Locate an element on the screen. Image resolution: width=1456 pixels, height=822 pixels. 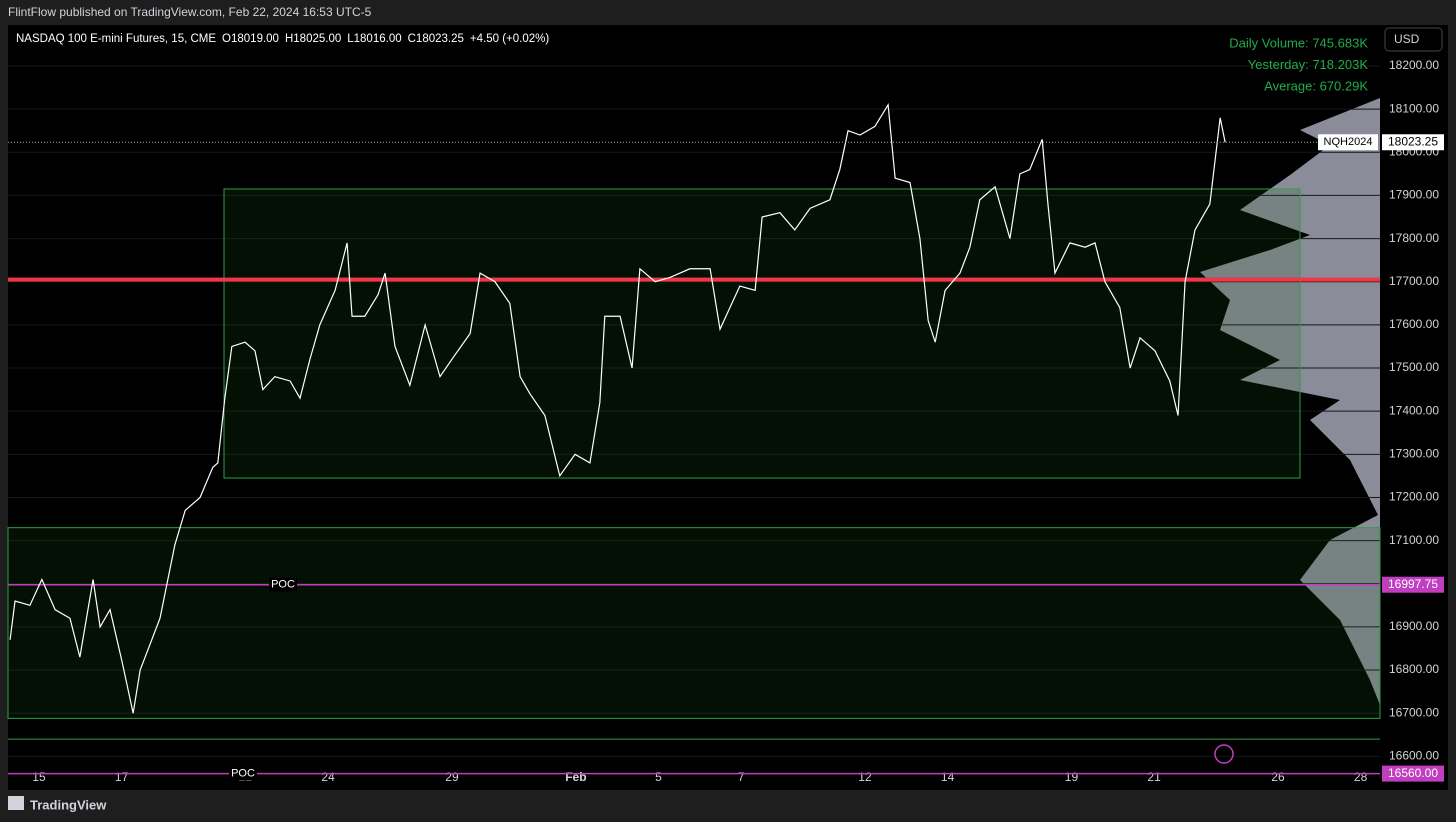
y-tick-label: 16900.00 is located at coordinates (1414, 626).